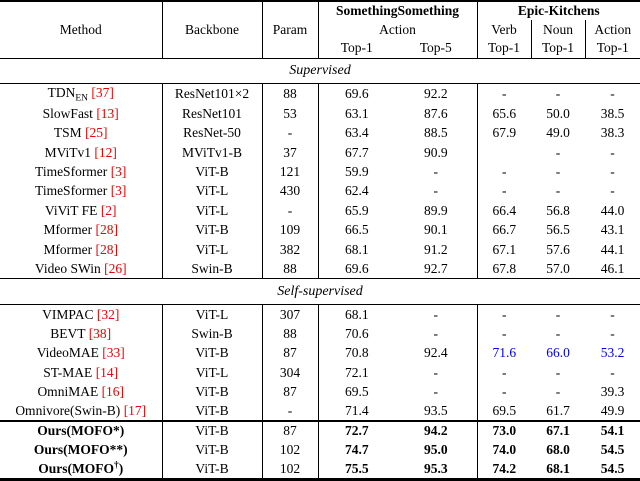 This screenshot has height=481, width=640. I want to click on cell-verb-top1: 66.4, so click(504, 210).